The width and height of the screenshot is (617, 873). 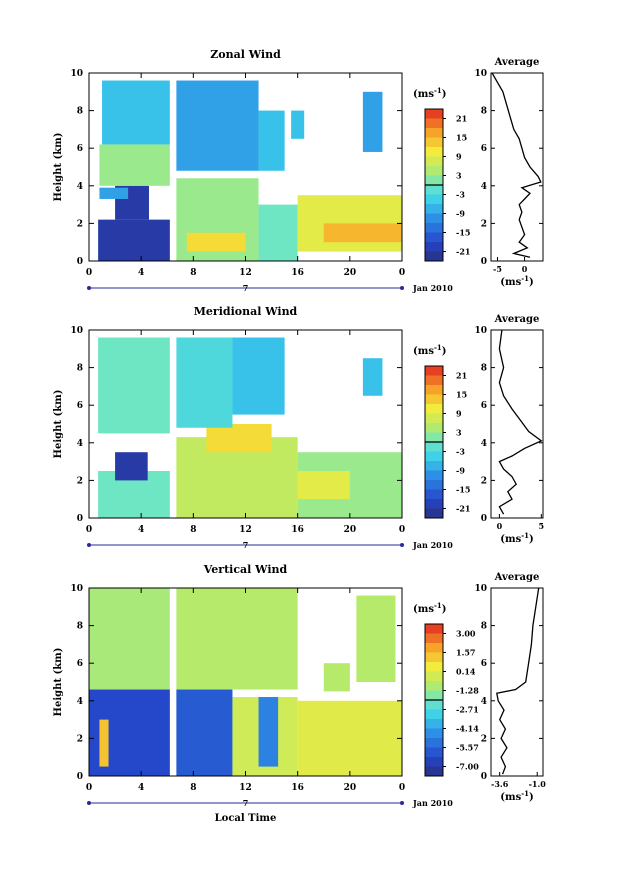 What do you see at coordinates (463, 252) in the screenshot?
I see `colorbar-tick-label: -21` at bounding box center [463, 252].